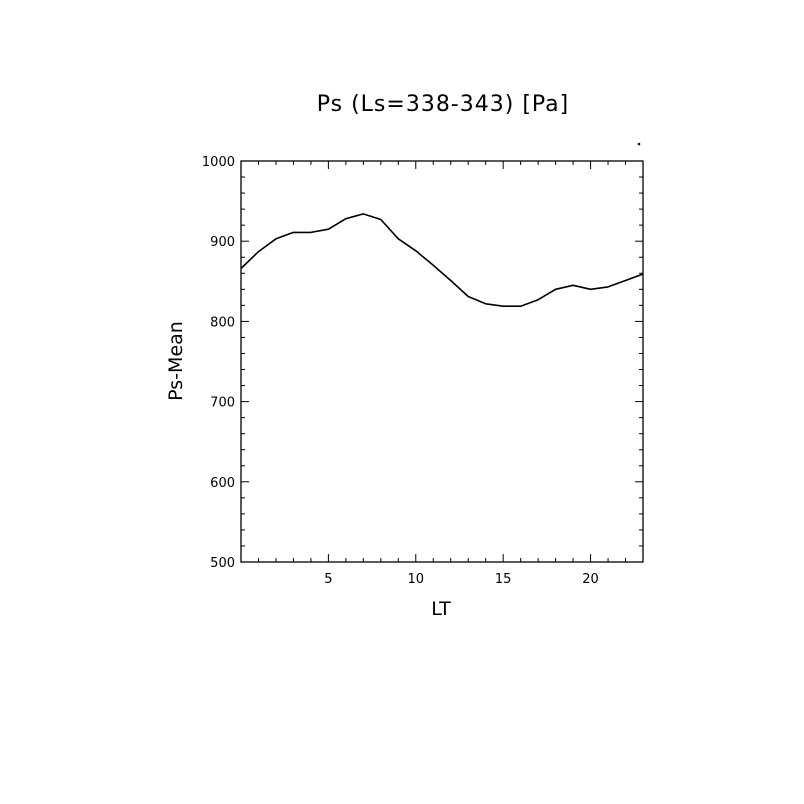 The height and width of the screenshot is (804, 804). I want to click on x-tick-label: 20, so click(590, 579).